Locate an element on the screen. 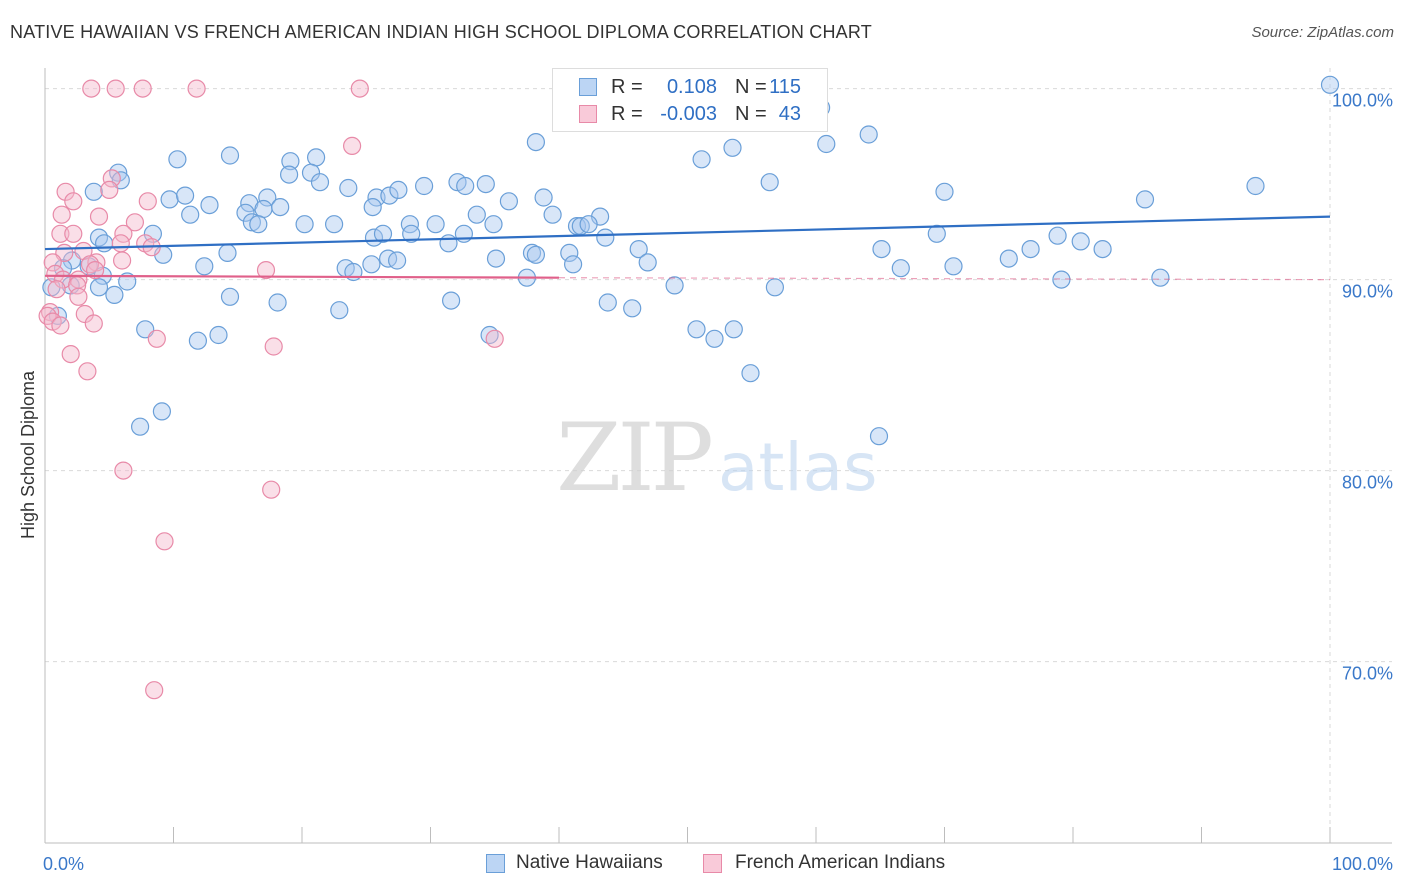 The width and height of the screenshot is (1406, 892). stats-legend: R = 0.108 N = 115 R = -0.003 N = 43 is located at coordinates (690, 100).